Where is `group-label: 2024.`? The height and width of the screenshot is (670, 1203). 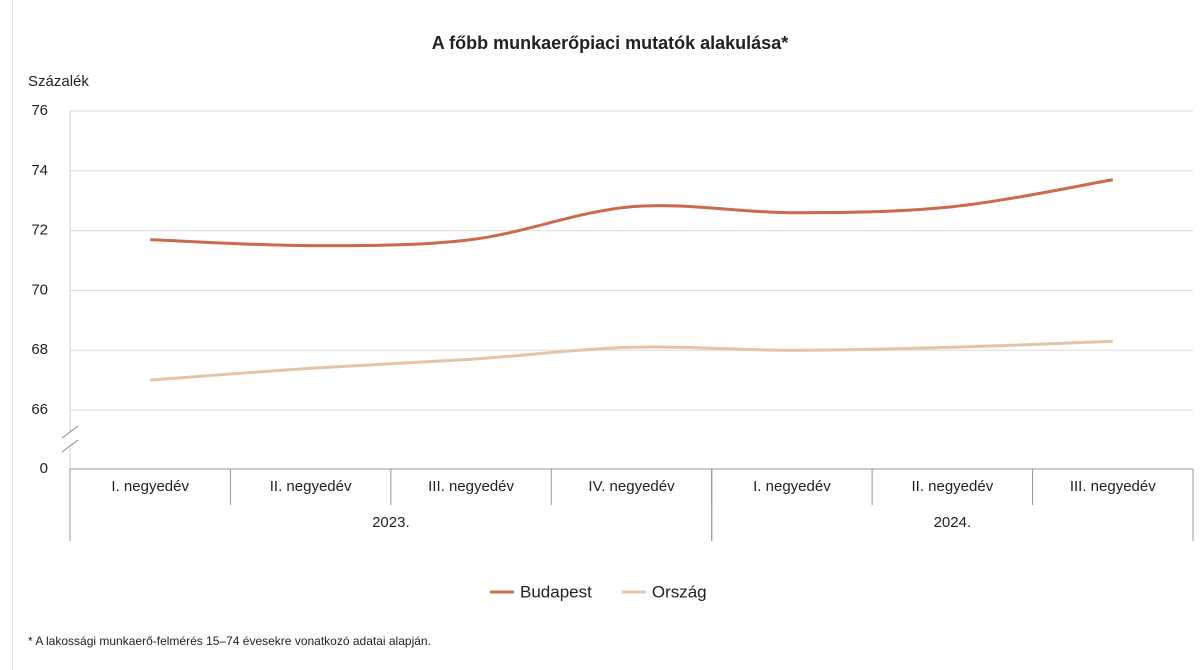
group-label: 2024. is located at coordinates (953, 522).